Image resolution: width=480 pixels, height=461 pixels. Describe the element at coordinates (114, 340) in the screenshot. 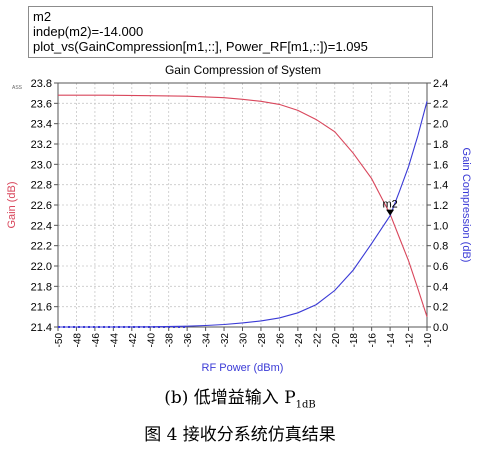

I see `x-tick-label: -44` at that location.